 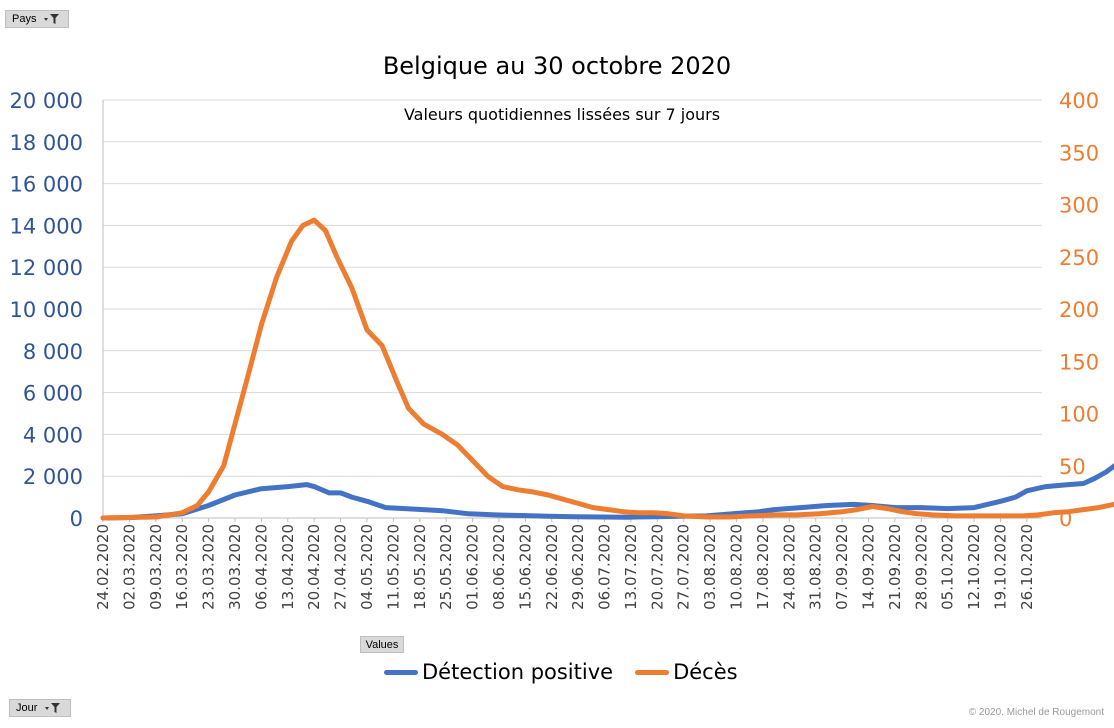 What do you see at coordinates (1001, 567) in the screenshot?
I see `x-tick-label: 19.10.2020` at bounding box center [1001, 567].